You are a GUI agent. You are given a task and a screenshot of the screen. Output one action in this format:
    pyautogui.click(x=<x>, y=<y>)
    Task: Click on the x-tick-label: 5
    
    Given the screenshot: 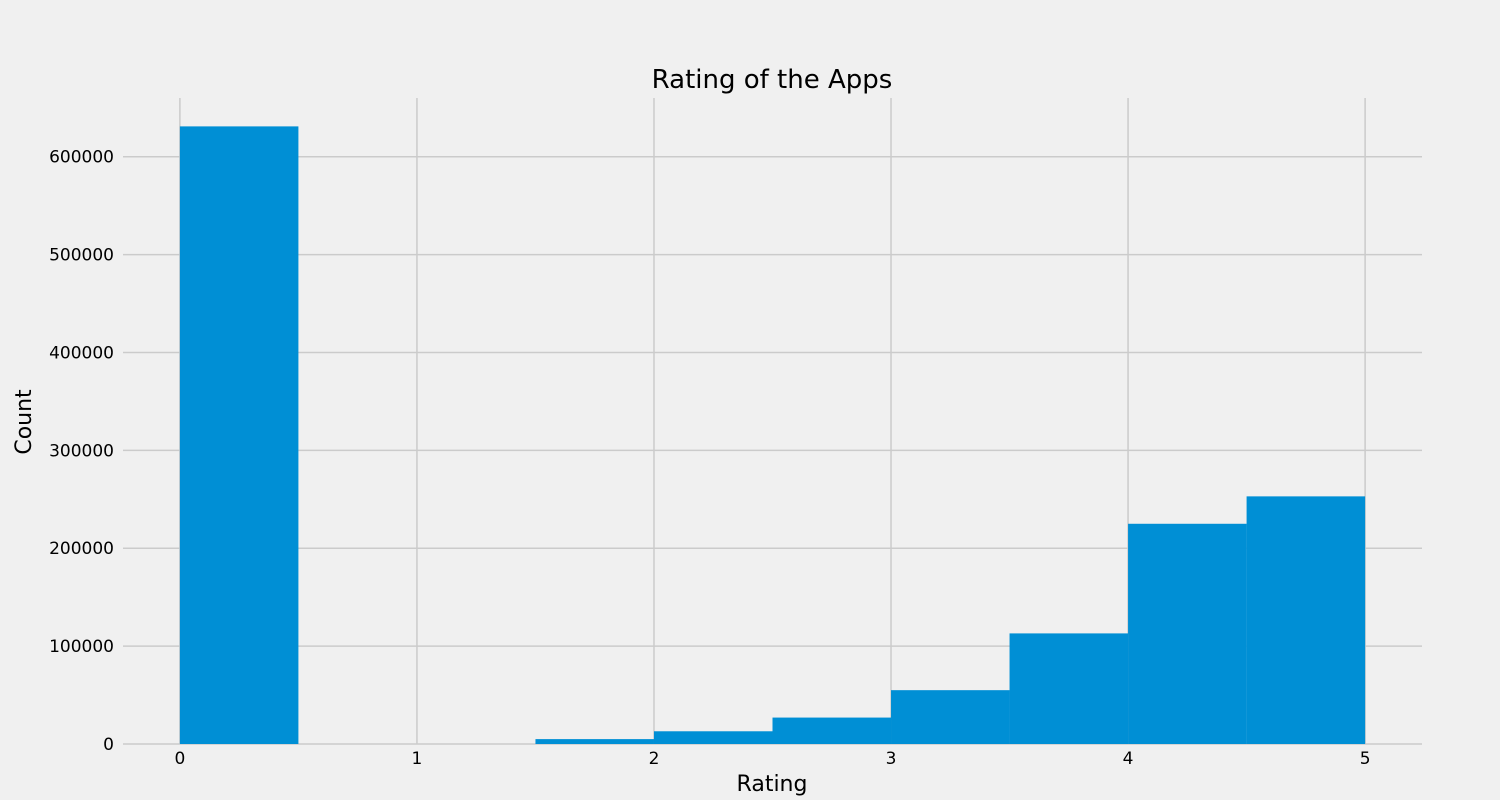 What is the action you would take?
    pyautogui.click(x=1365, y=759)
    